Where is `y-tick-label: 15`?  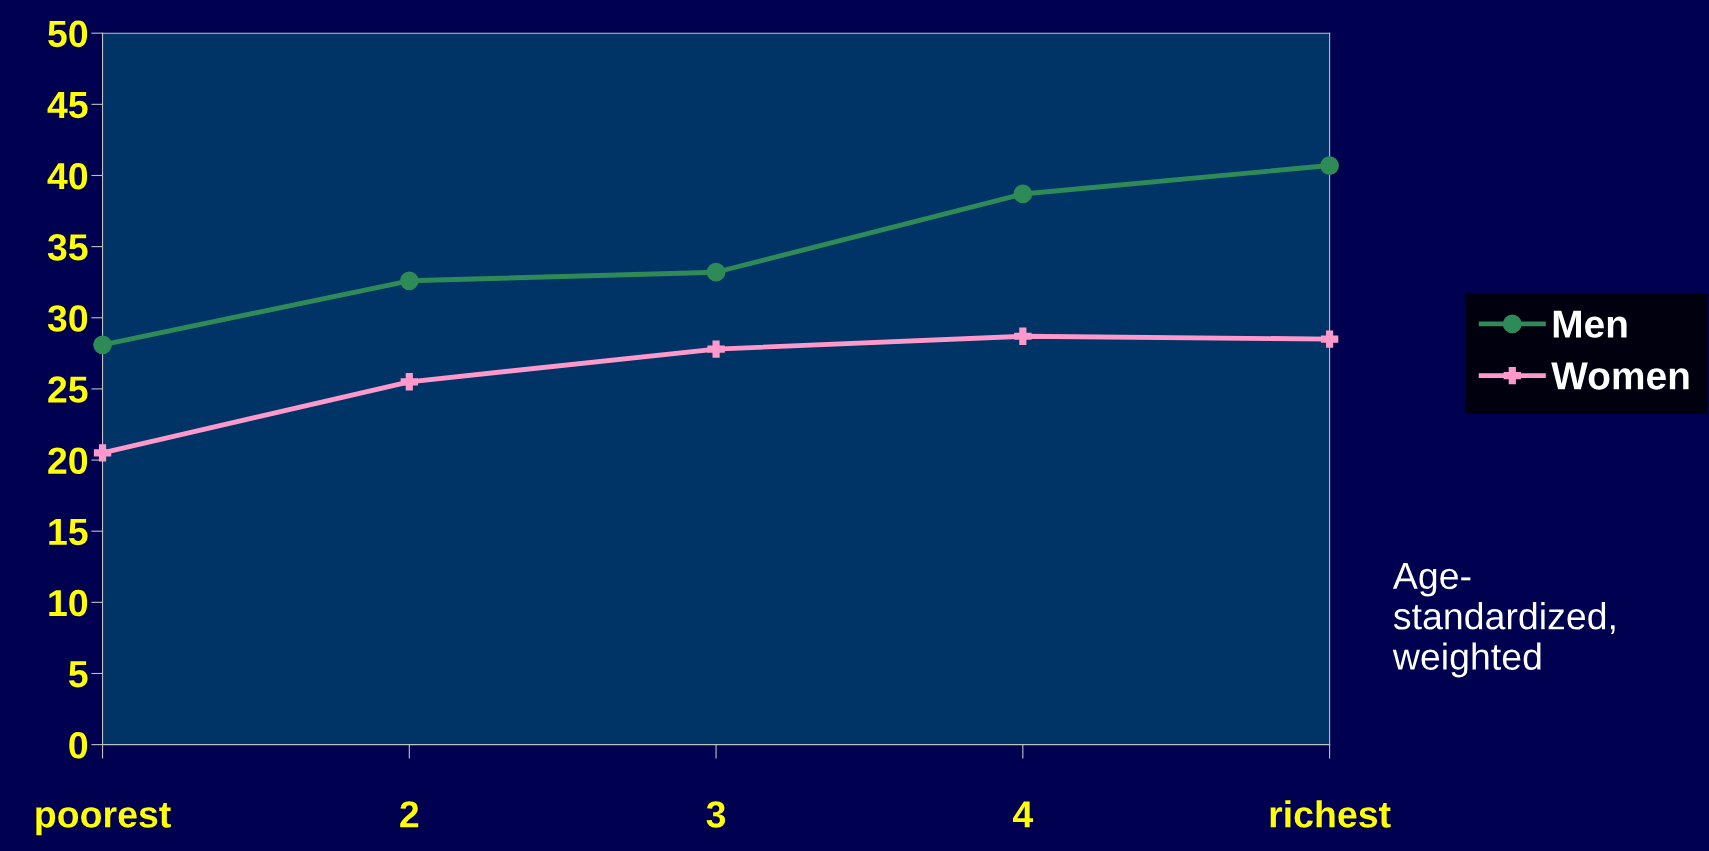 y-tick-label: 15 is located at coordinates (68, 532).